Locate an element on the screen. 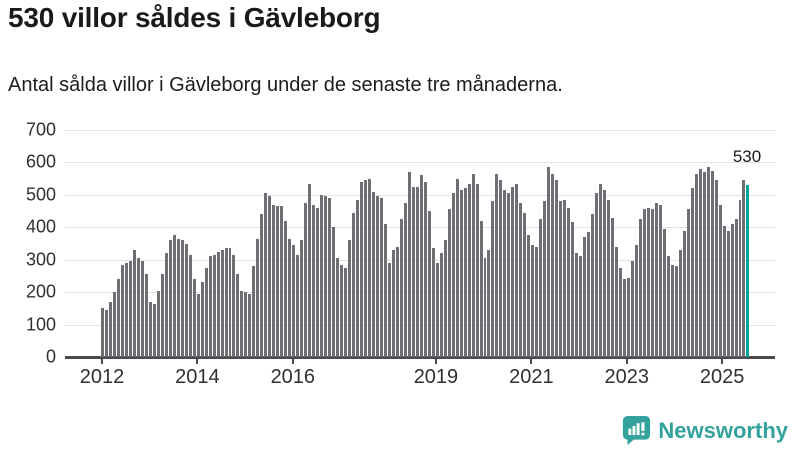  x-tick-2023 is located at coordinates (626, 361).